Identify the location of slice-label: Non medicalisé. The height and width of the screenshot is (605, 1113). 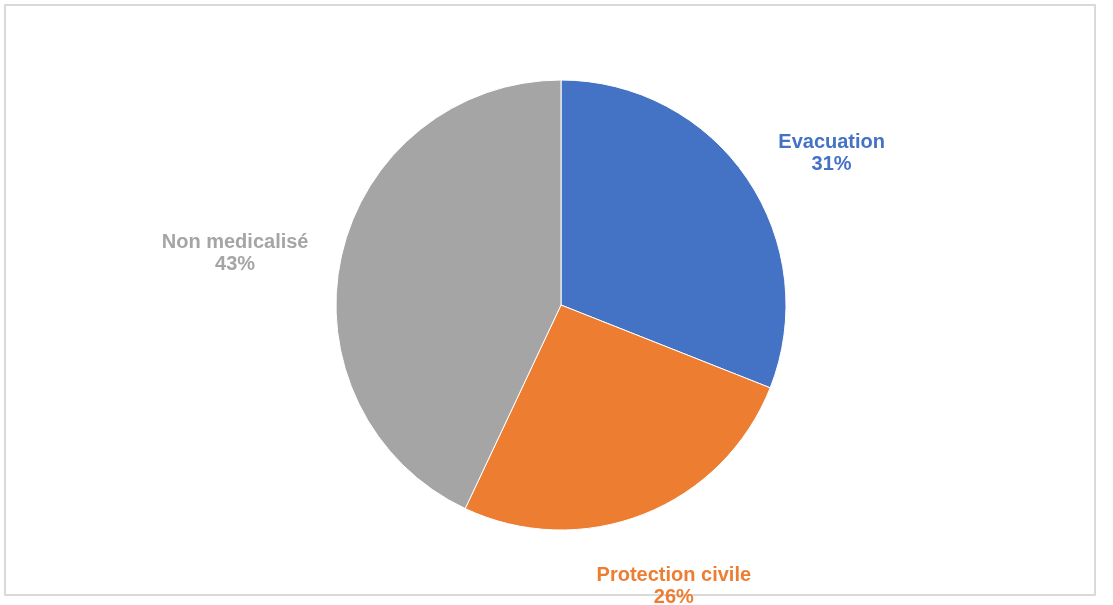
(235, 240).